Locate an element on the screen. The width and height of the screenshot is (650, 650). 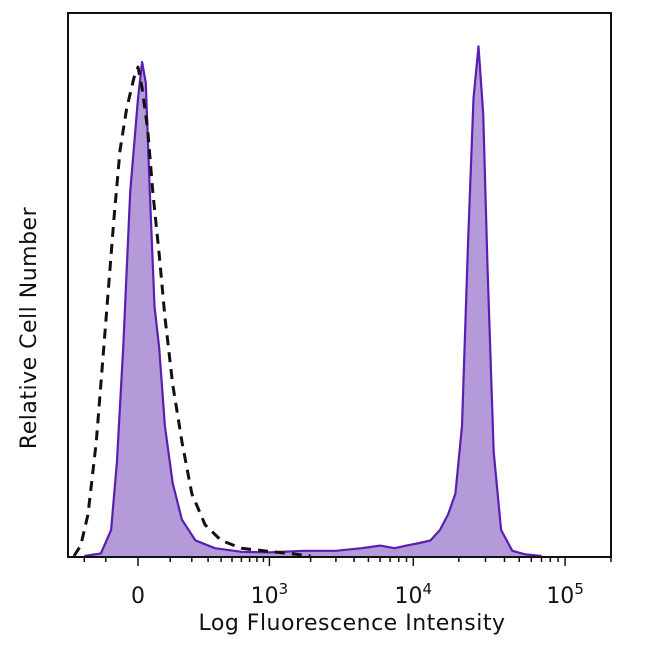
x-tick-label-1: 10³ is located at coordinates (270, 594).